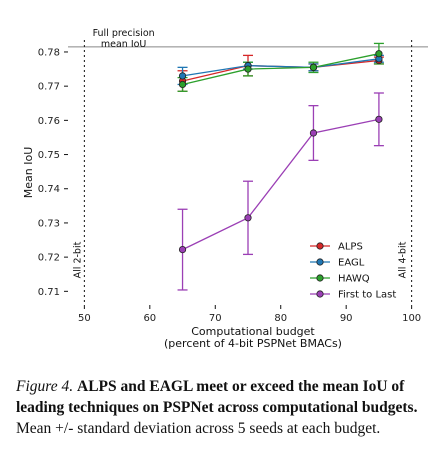 The width and height of the screenshot is (447, 455). Describe the element at coordinates (280, 318) in the screenshot. I see `x-tick-label: 80` at that location.